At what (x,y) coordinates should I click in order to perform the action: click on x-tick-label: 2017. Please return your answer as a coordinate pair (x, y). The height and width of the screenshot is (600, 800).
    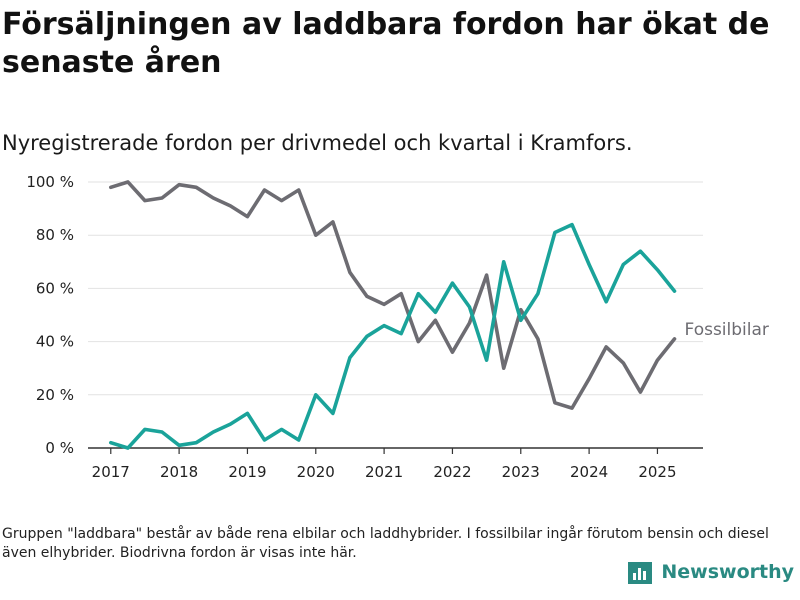
    Looking at the image, I should click on (111, 472).